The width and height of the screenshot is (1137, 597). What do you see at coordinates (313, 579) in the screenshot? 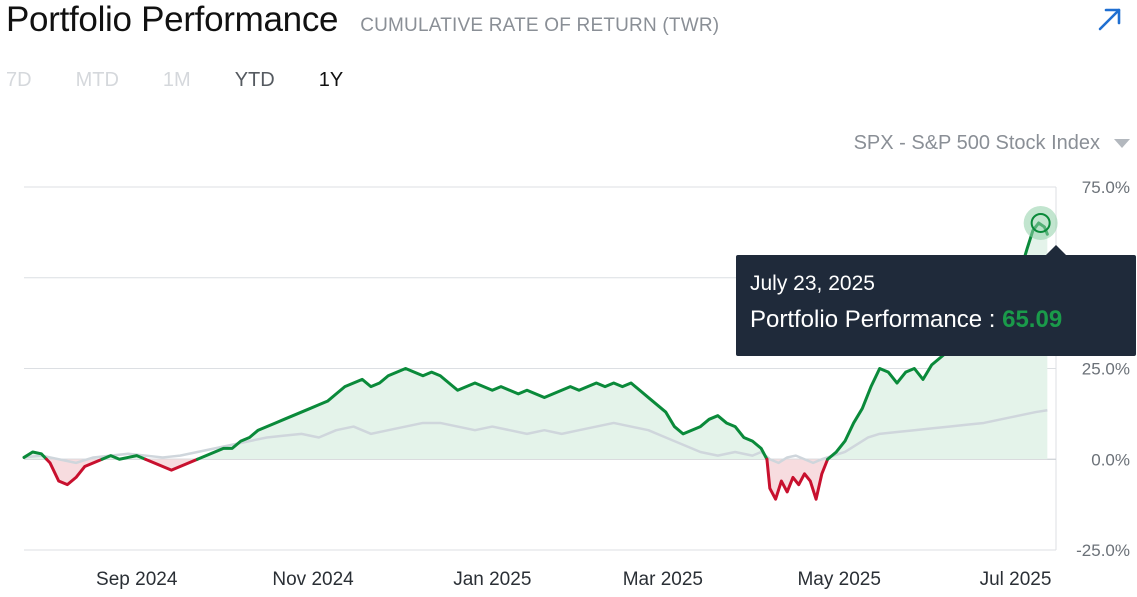
I see `x-tick-label: Nov 2024` at bounding box center [313, 579].